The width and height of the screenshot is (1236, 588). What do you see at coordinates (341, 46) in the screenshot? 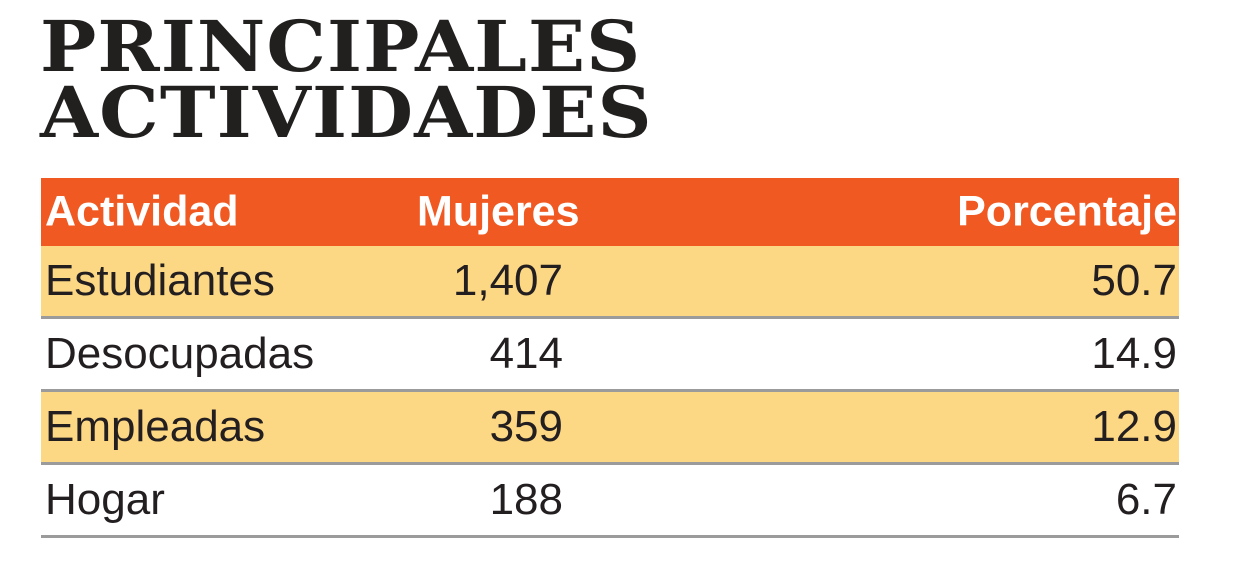
I see `title-line-1: PRINCIPALES` at bounding box center [341, 46].